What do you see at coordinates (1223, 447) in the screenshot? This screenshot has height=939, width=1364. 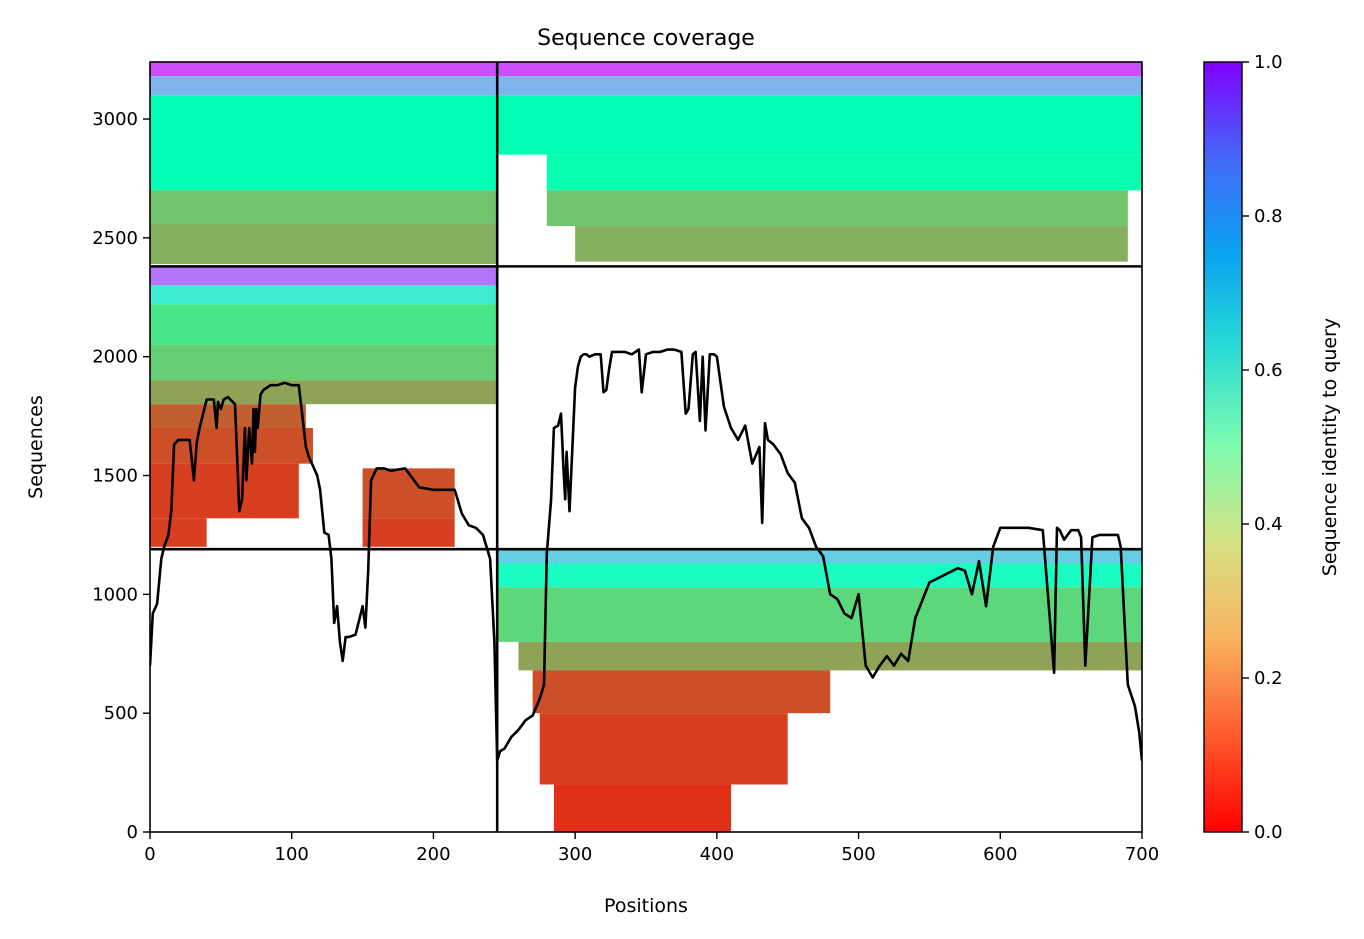 I see `colorbar` at bounding box center [1223, 447].